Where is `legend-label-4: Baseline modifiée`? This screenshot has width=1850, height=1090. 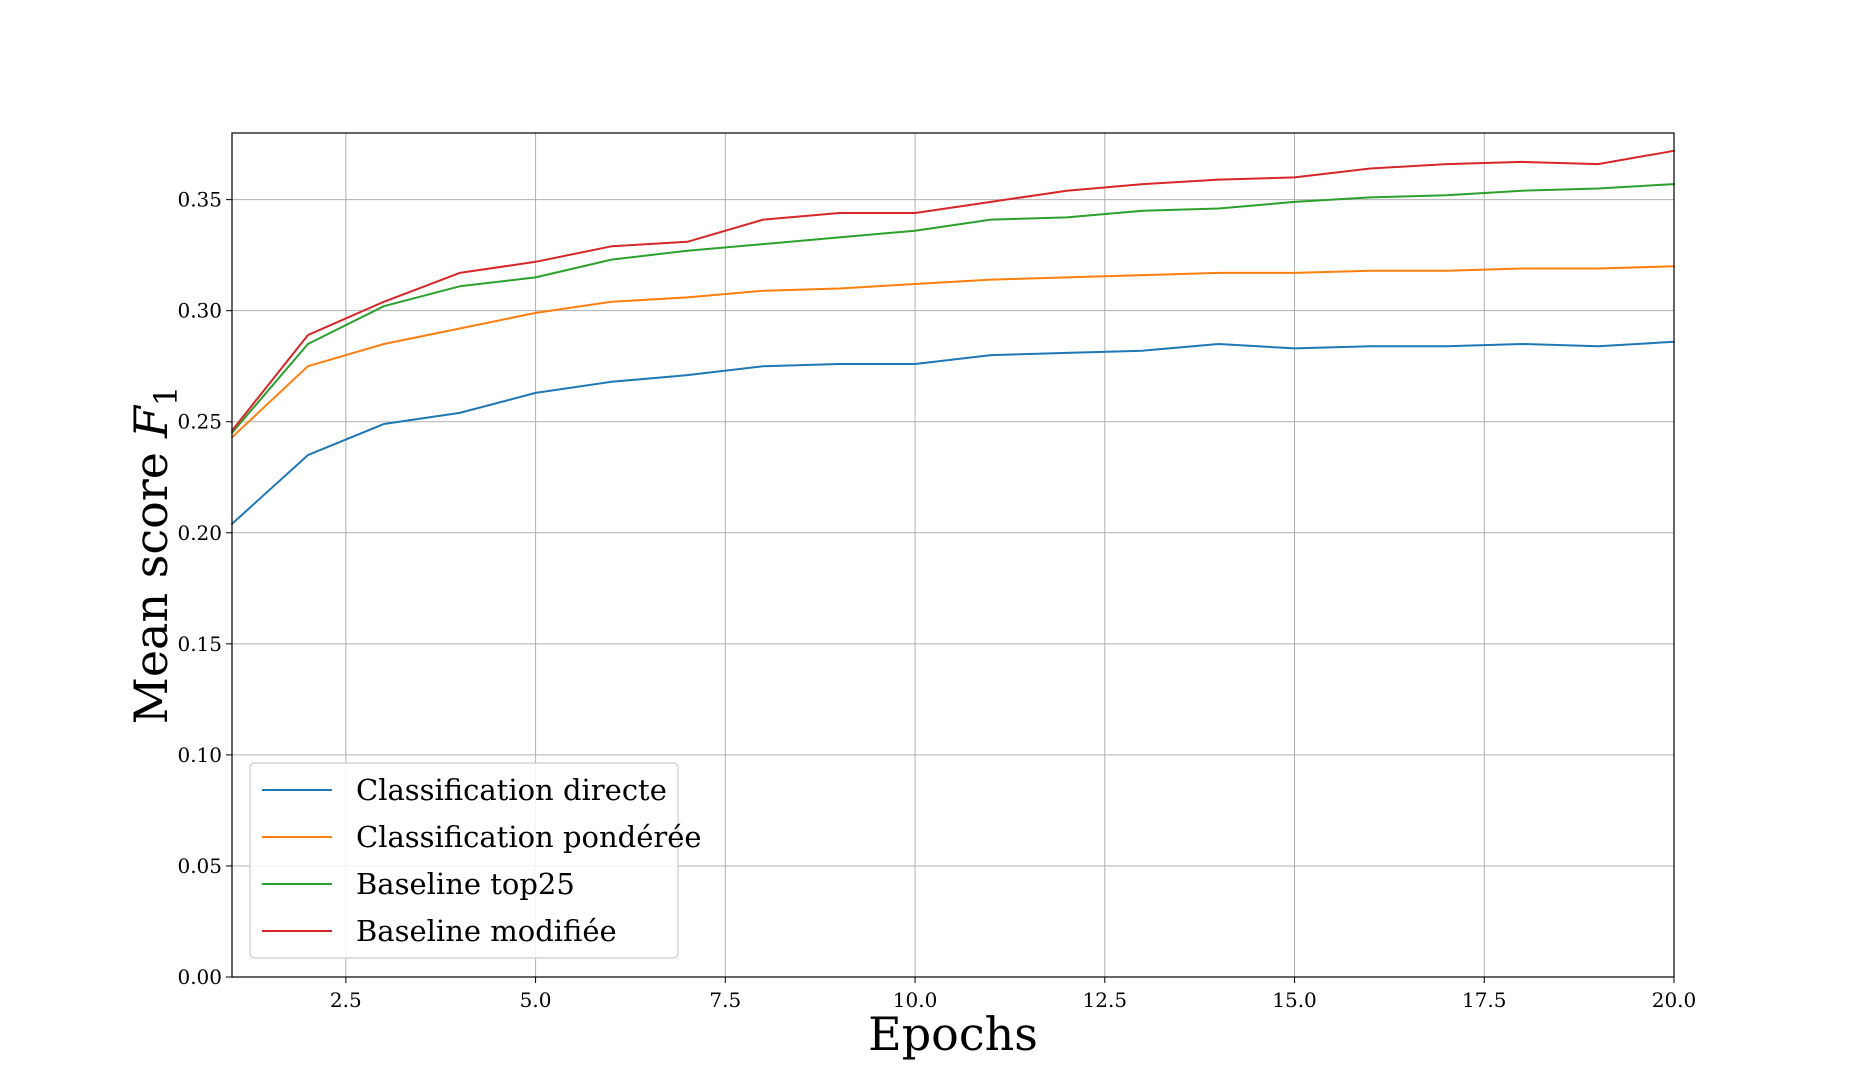 legend-label-4: Baseline modifiée is located at coordinates (486, 931).